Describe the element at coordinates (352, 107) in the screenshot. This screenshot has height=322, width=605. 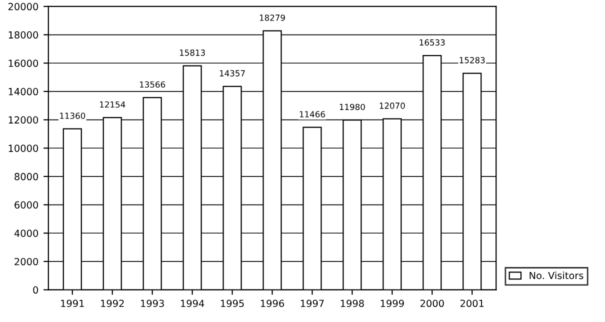
I see `data-label: 11980` at that location.